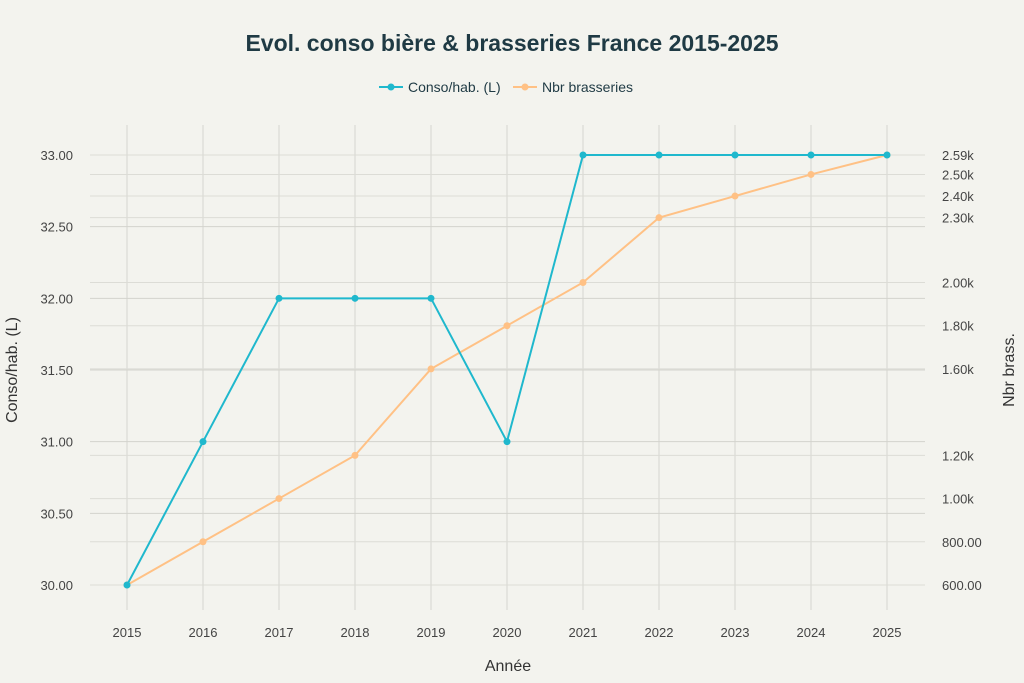 The height and width of the screenshot is (683, 1024). What do you see at coordinates (508, 666) in the screenshot?
I see `x-axis-label: Année` at bounding box center [508, 666].